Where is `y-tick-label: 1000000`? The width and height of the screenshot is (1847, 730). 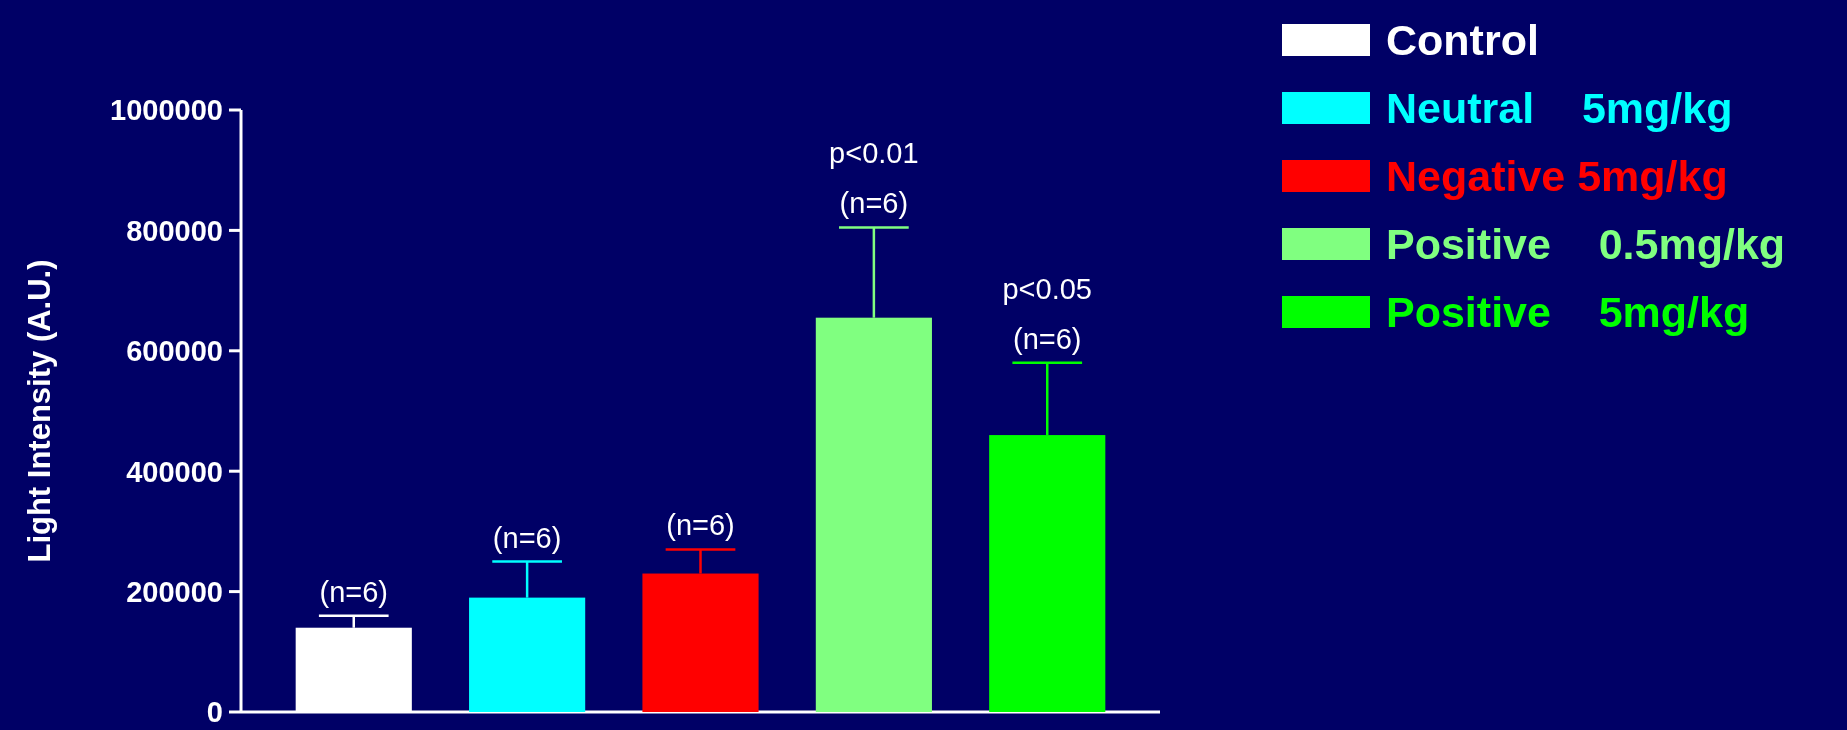
y-tick-label: 1000000 is located at coordinates (166, 110).